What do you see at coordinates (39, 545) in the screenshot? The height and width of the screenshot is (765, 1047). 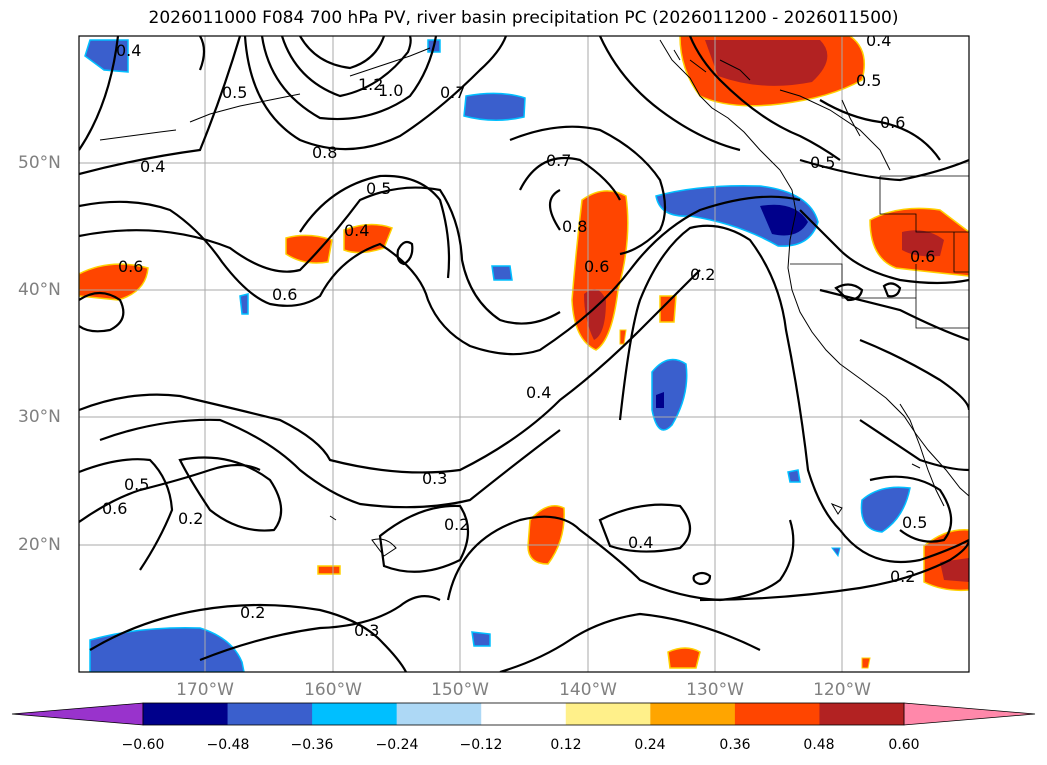 I see `lat-label: 20°N` at bounding box center [39, 545].